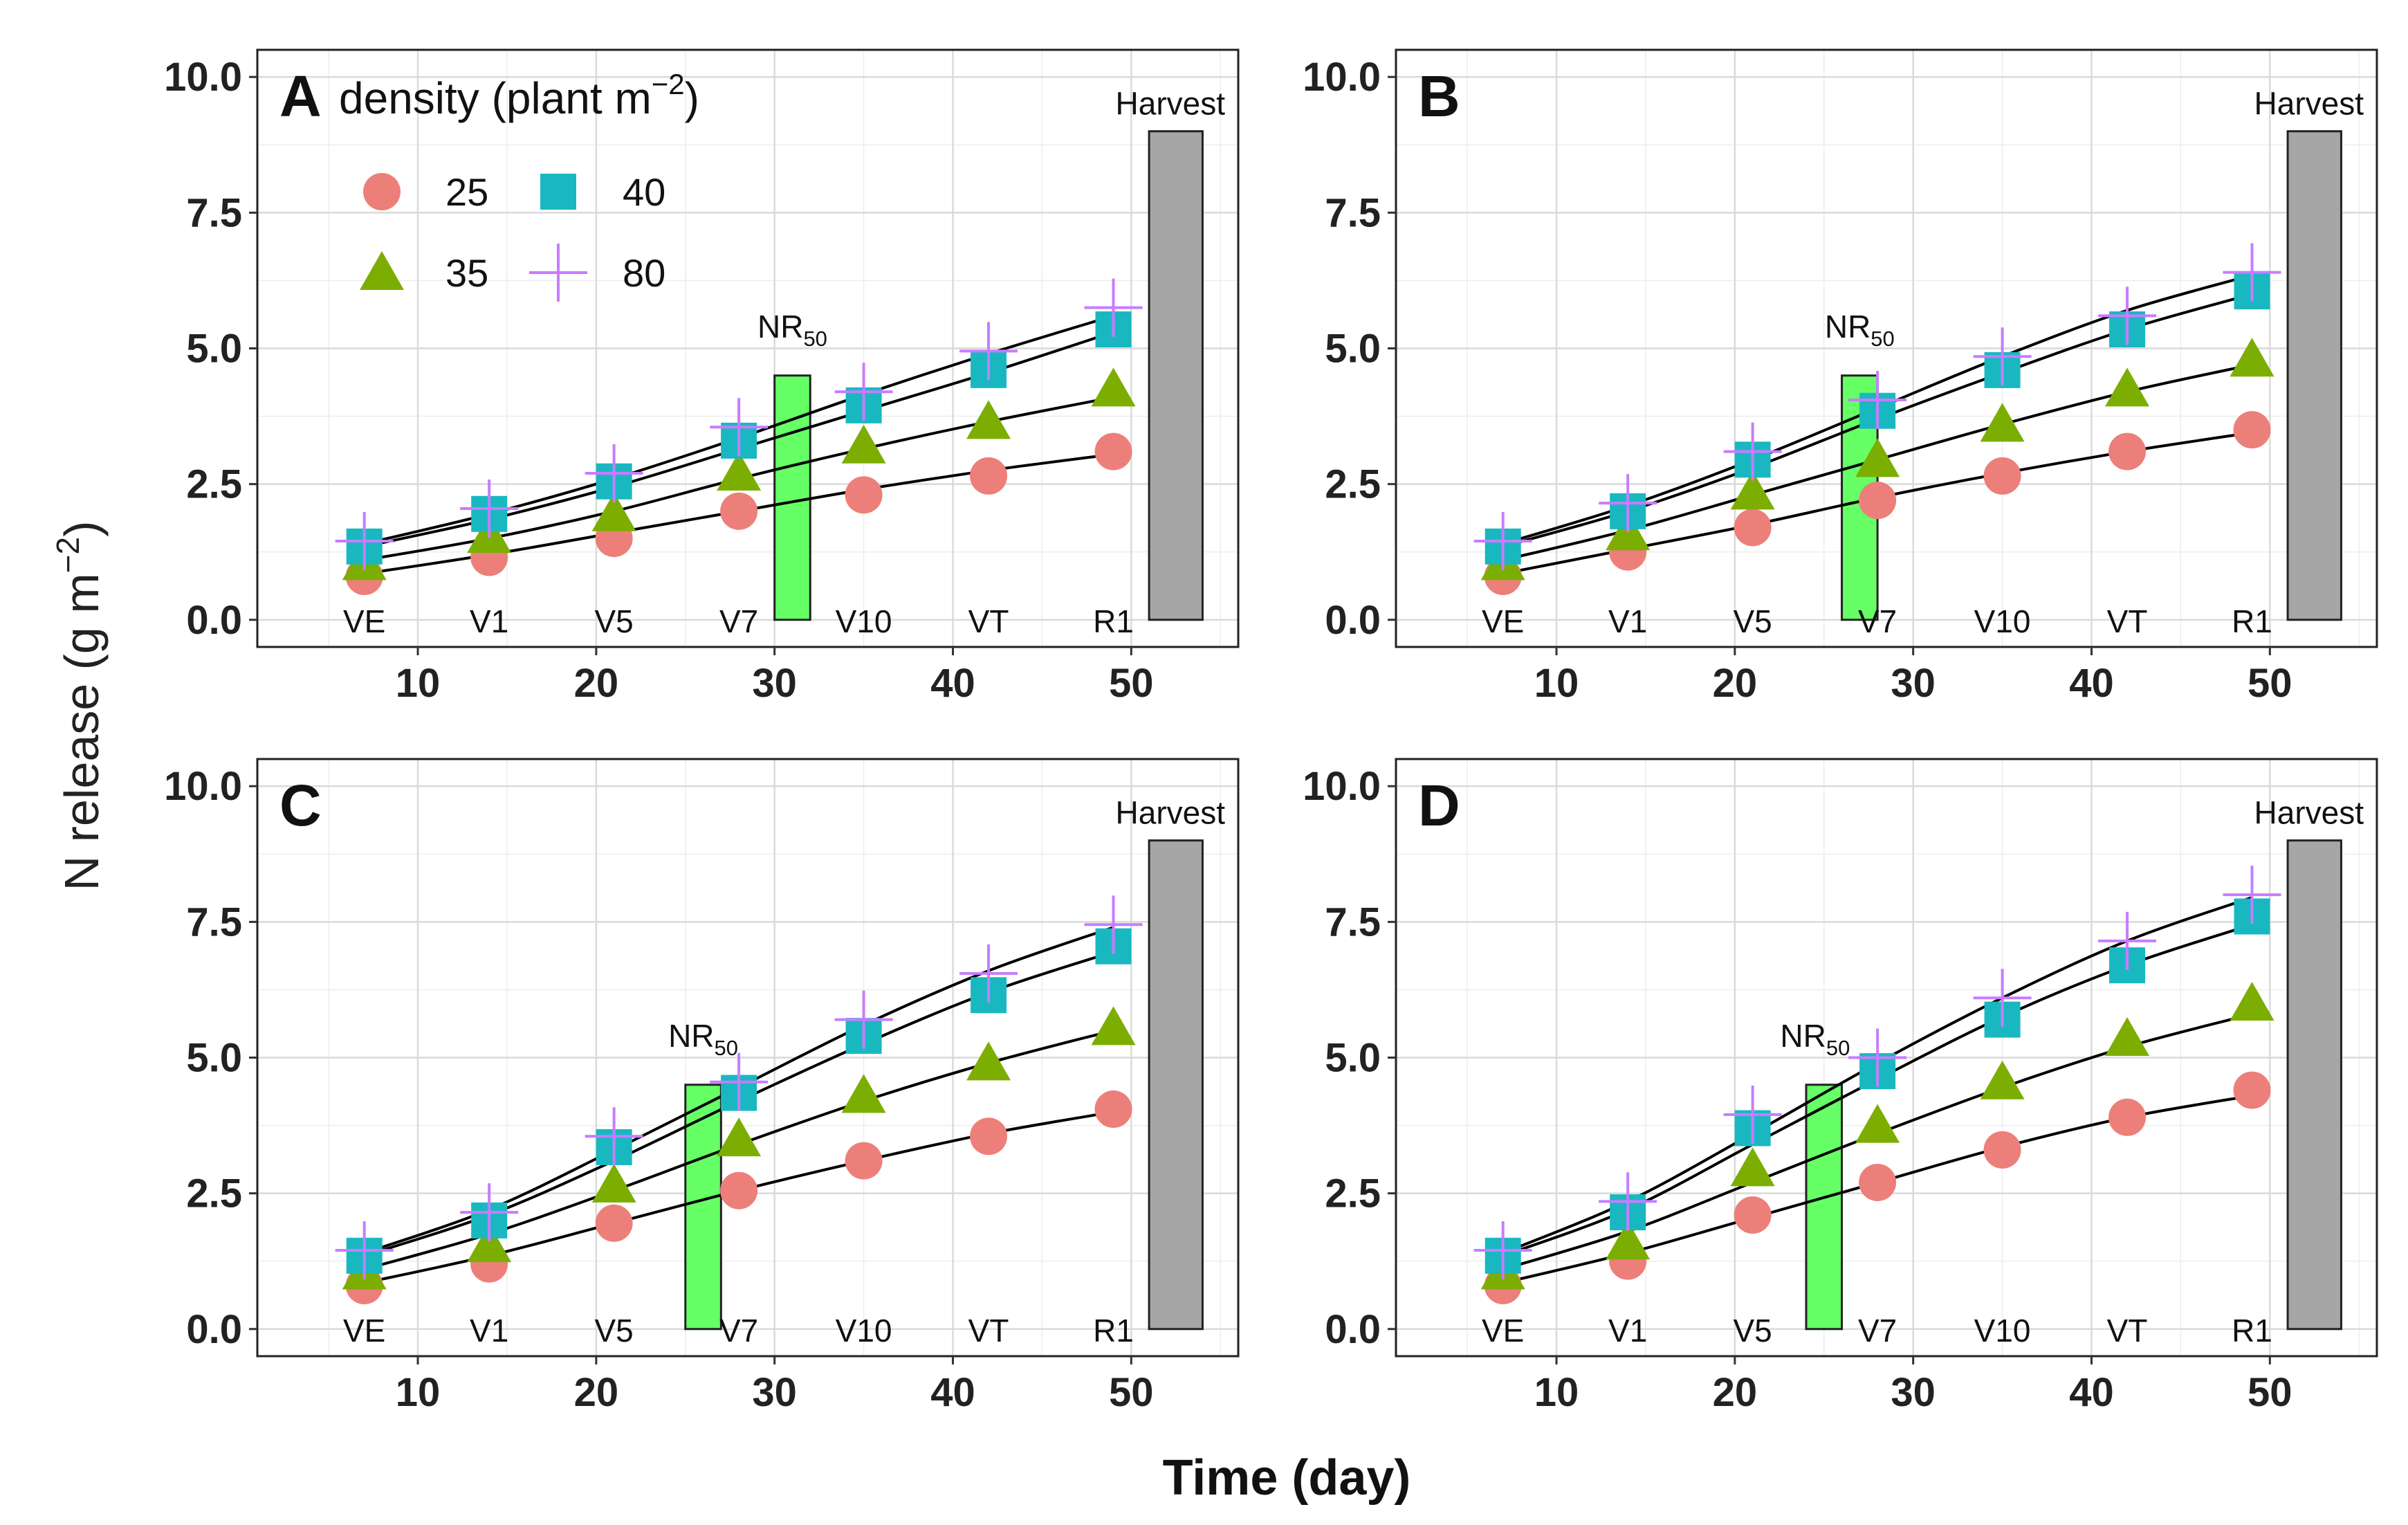 This screenshot has width=2408, height=1525. I want to click on panel-letter: D, so click(1439, 805).